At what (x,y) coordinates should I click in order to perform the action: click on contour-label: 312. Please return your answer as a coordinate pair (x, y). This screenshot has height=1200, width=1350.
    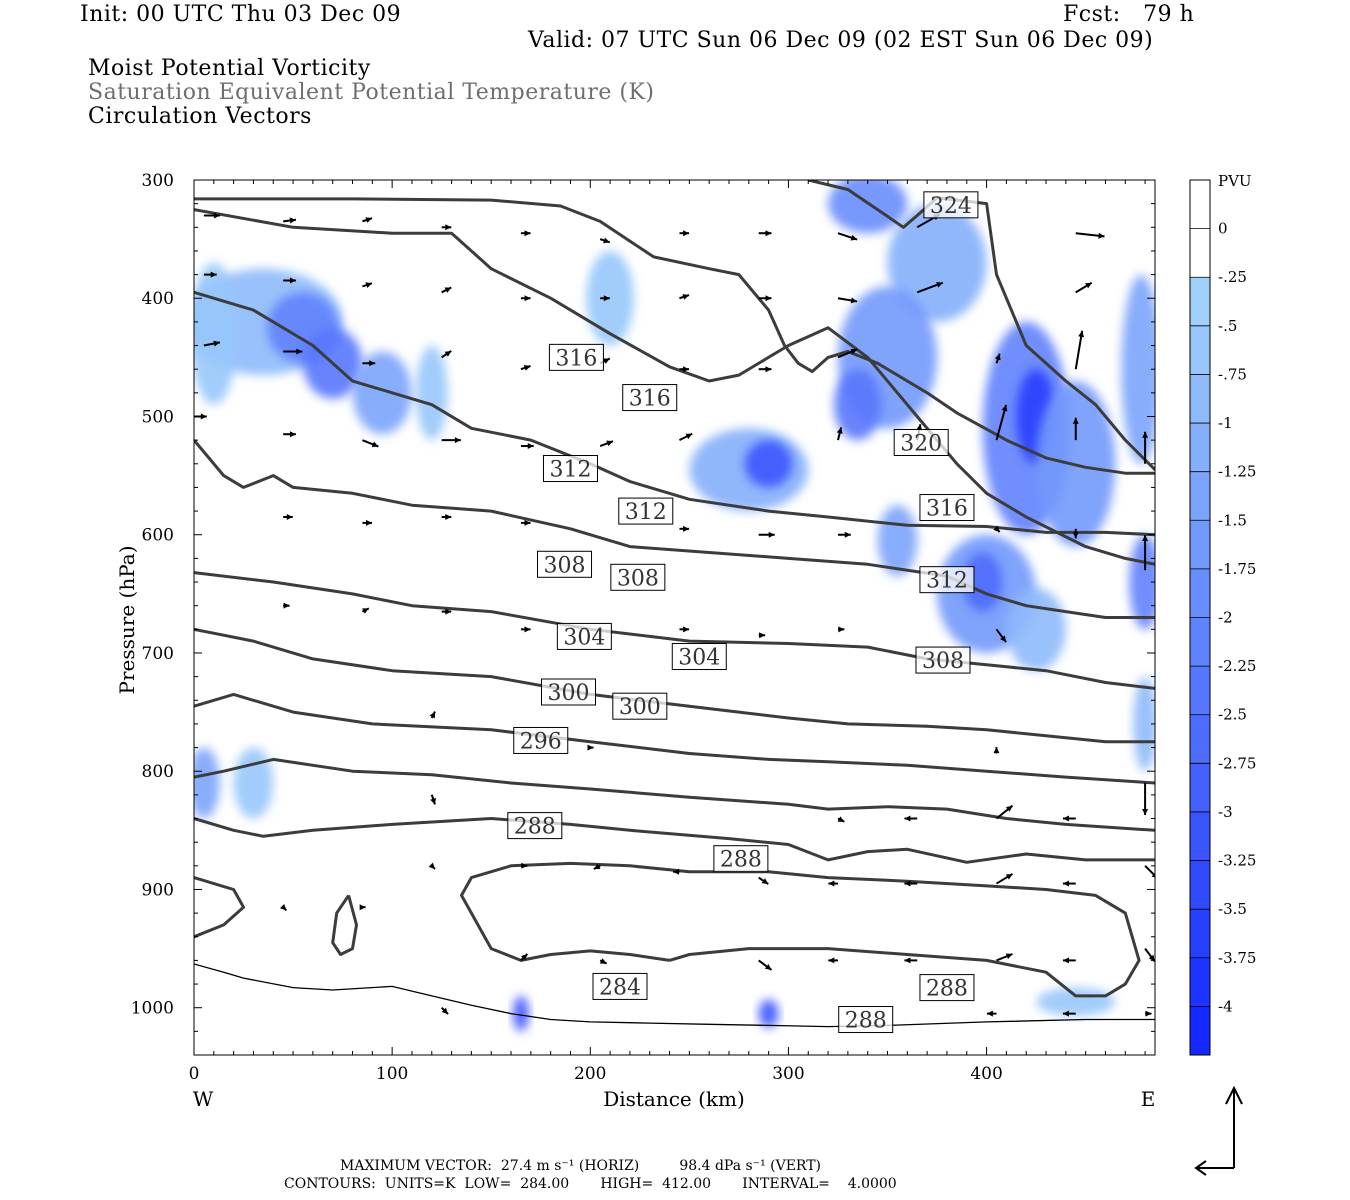
    Looking at the image, I should click on (947, 580).